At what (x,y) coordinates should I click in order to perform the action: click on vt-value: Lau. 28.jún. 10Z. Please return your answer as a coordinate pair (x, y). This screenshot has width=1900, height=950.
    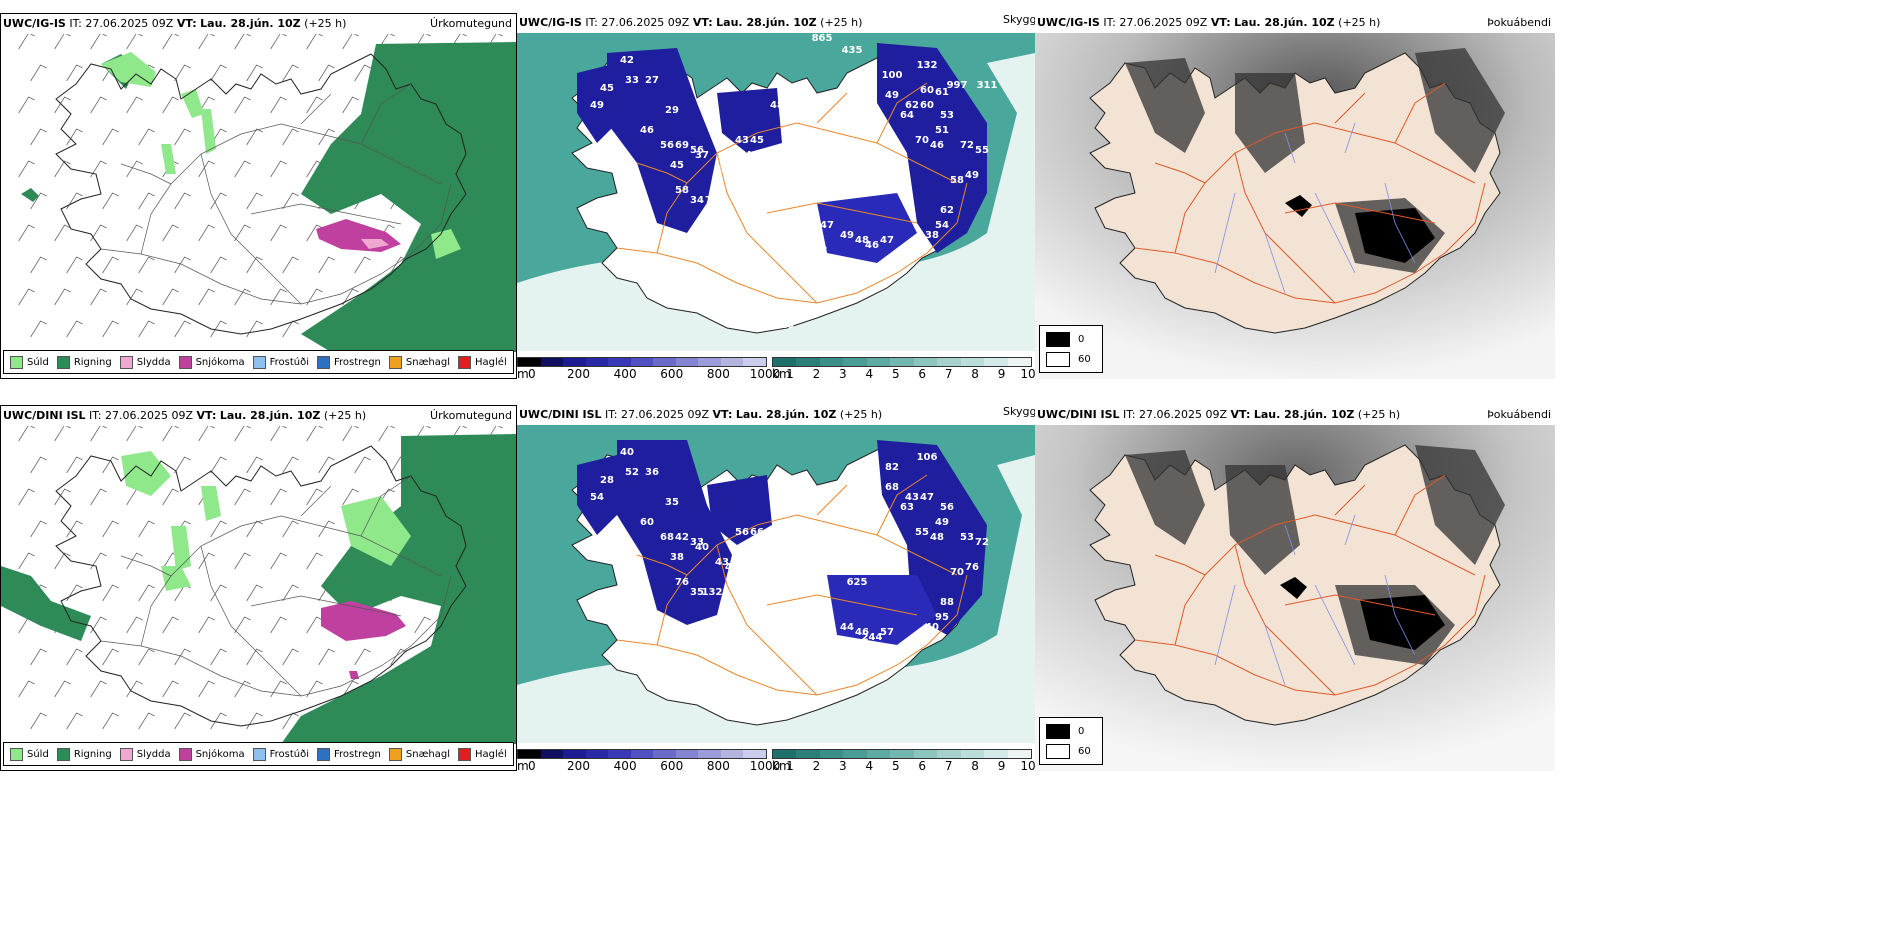
    Looking at the image, I should click on (270, 415).